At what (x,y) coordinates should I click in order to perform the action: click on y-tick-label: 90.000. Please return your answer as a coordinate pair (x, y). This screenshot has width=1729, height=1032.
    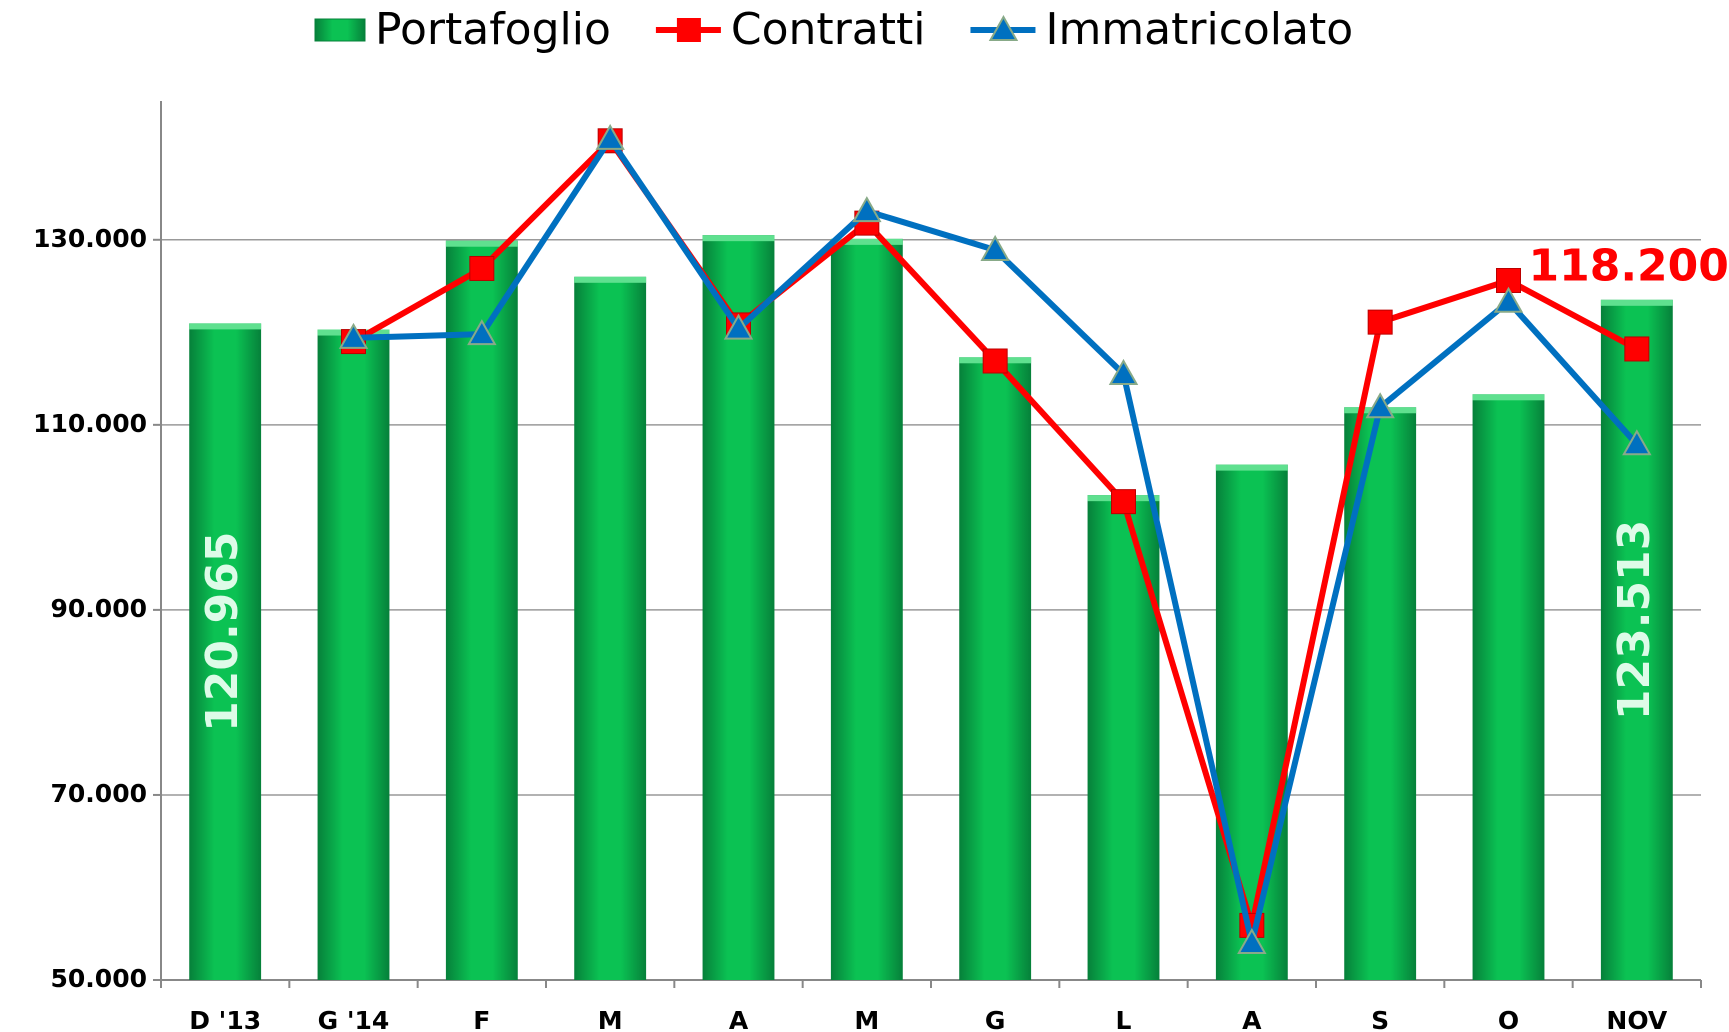
    Looking at the image, I should click on (99, 608).